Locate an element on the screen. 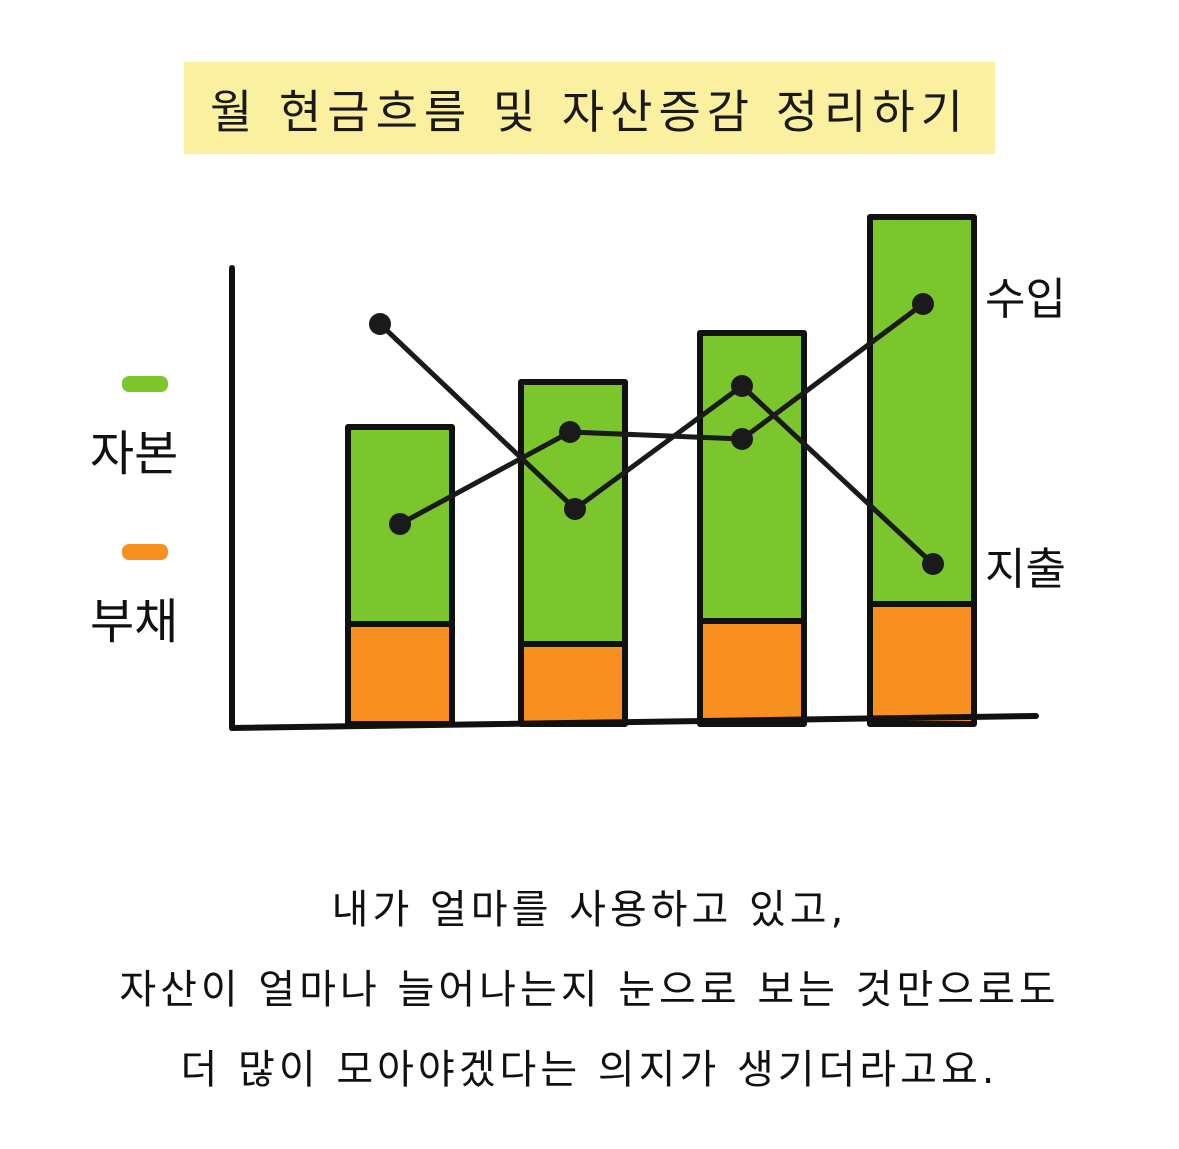 Image resolution: width=1179 pixels, height=1149 pixels. caption-line-3: 더 많이 모아야겠다는 의지가 생기더라고요. is located at coordinates (589, 1070).